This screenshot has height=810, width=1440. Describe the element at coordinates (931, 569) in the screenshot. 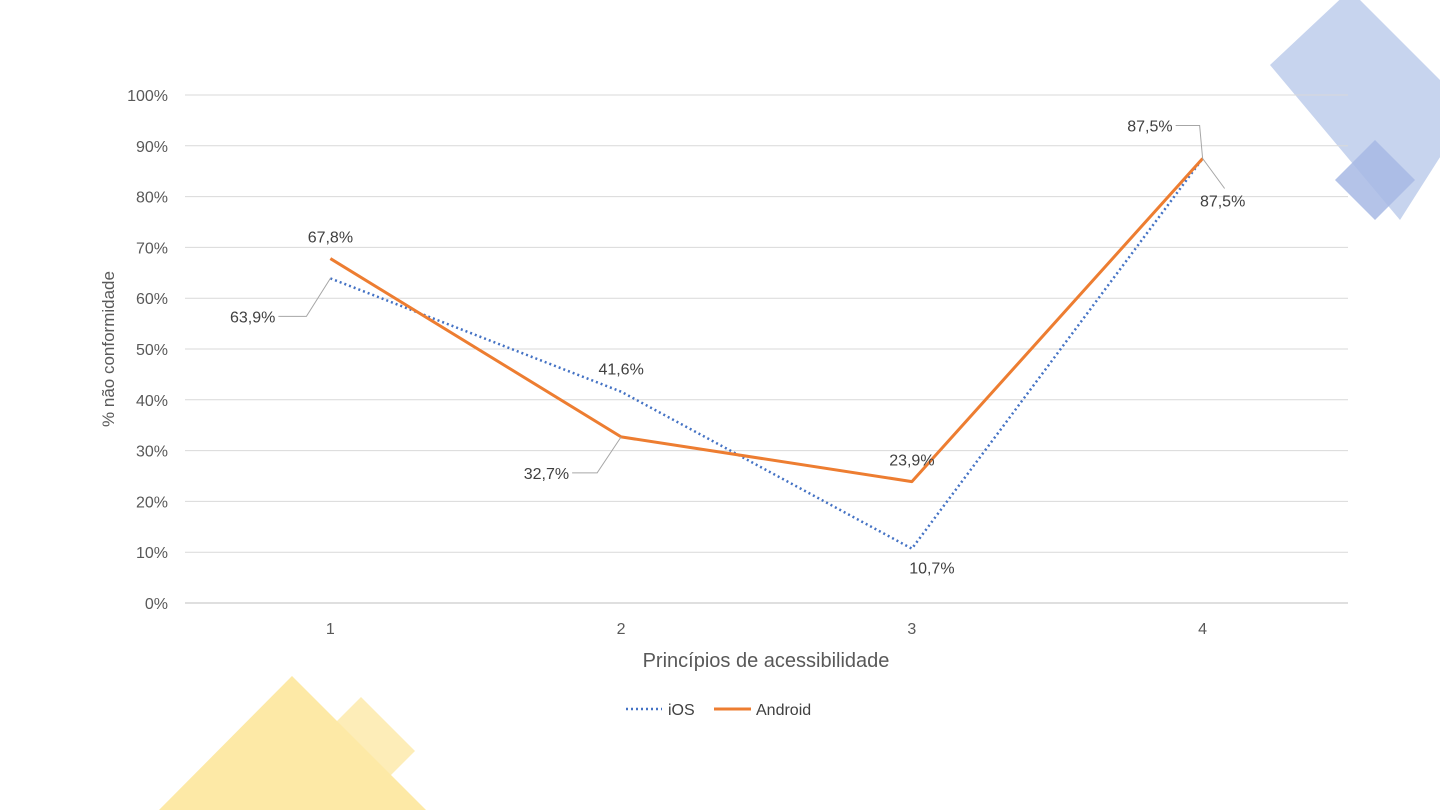

I see `data-label-ios: 10,7%` at that location.